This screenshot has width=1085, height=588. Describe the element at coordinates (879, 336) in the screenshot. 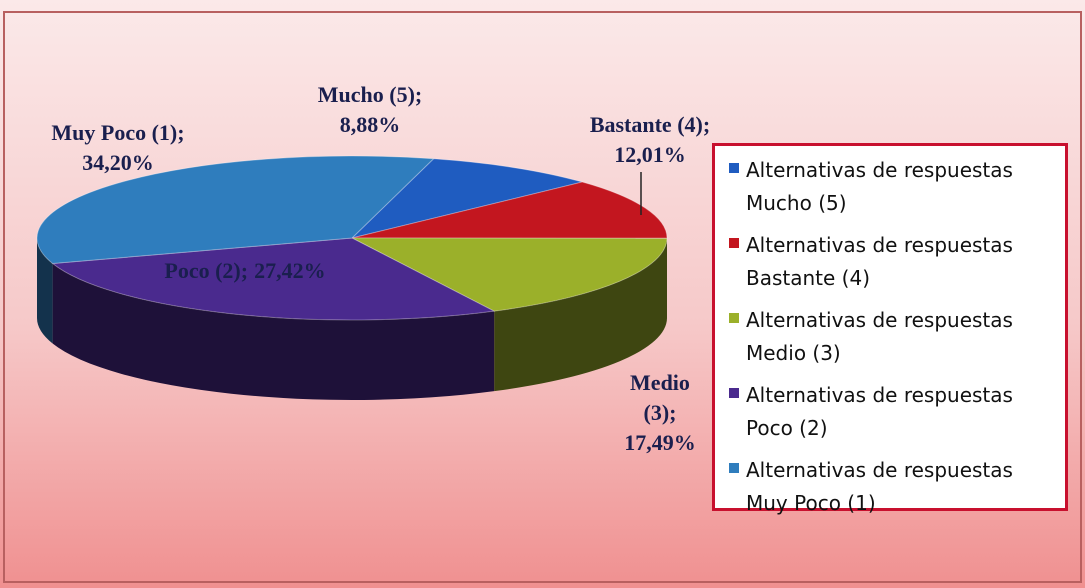

I see `legend-label: Alternativas de respuestas Medio (3)` at that location.